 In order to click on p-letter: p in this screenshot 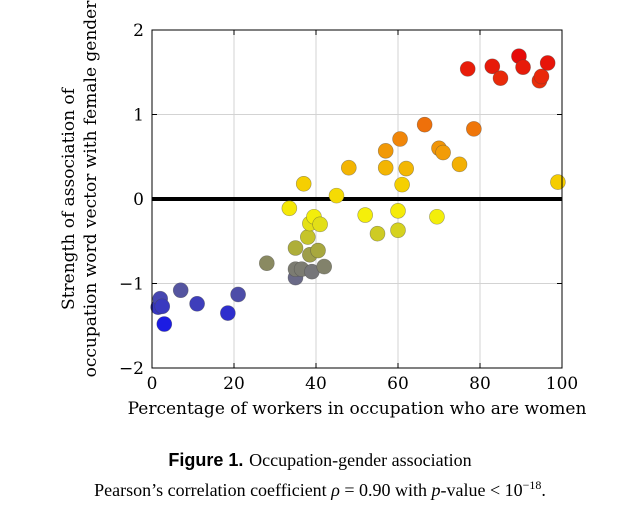, I will do `click(436, 490)`.